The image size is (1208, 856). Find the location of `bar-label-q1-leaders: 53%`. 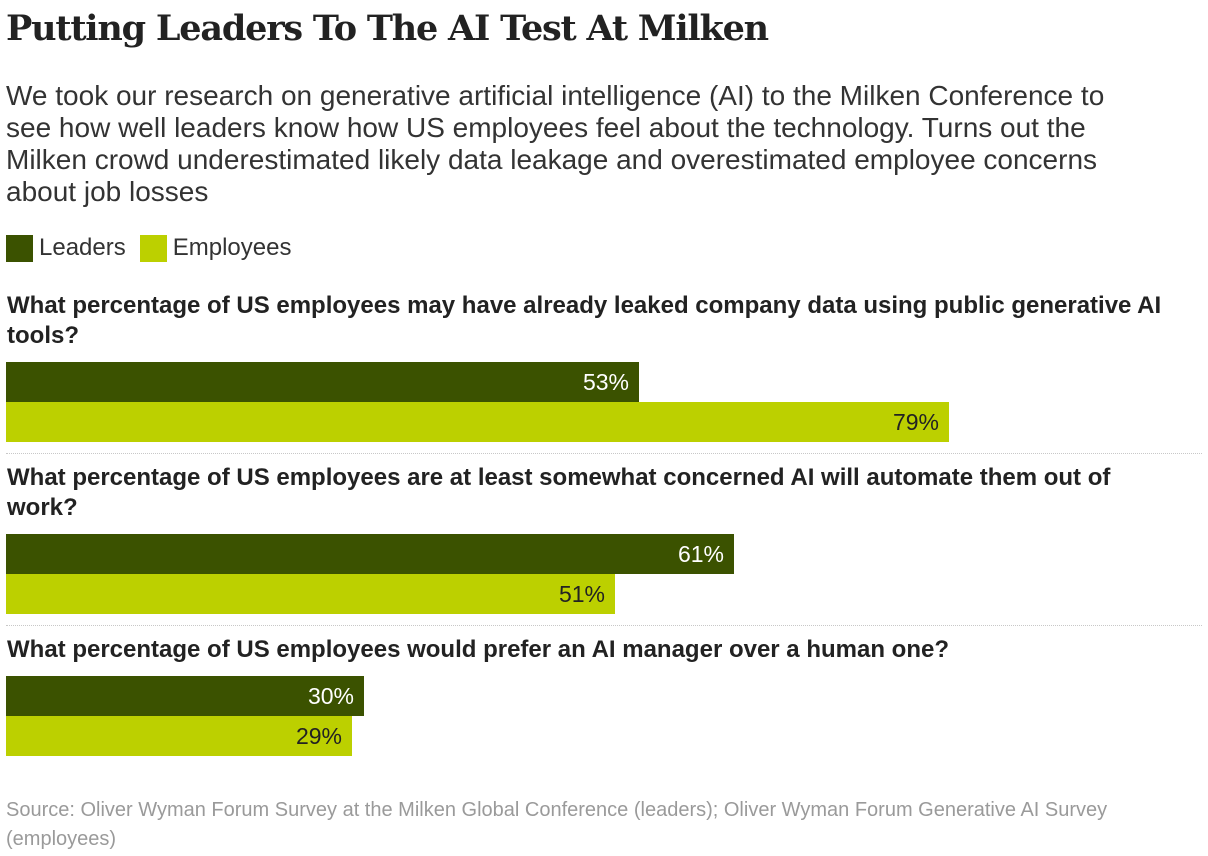

bar-label-q1-leaders: 53% is located at coordinates (605, 381).